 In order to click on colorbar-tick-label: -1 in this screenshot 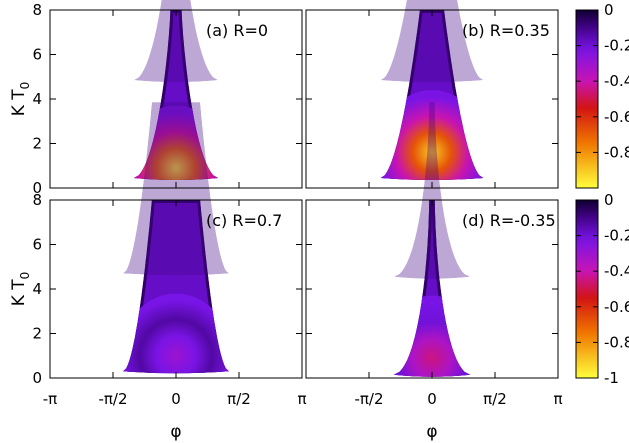, I will do `click(611, 378)`.